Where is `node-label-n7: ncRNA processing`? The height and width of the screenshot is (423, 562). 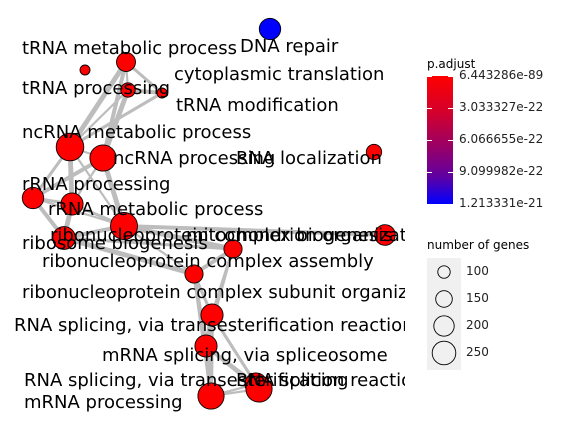 node-label-n7: ncRNA processing is located at coordinates (194, 158).